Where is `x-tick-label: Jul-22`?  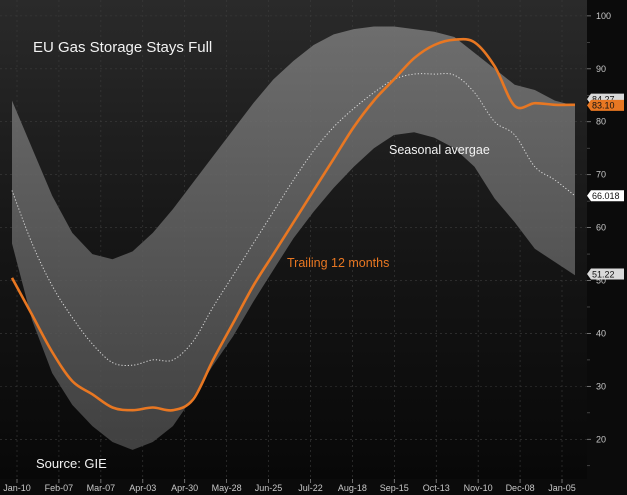 x-tick-label: Jul-22 is located at coordinates (310, 488).